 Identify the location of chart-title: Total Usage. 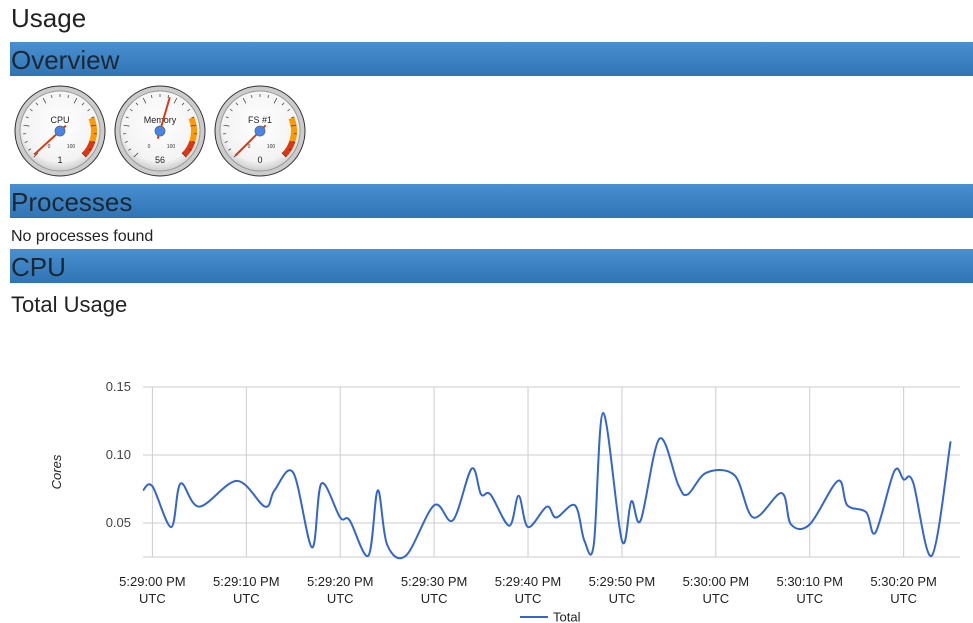
(69, 304).